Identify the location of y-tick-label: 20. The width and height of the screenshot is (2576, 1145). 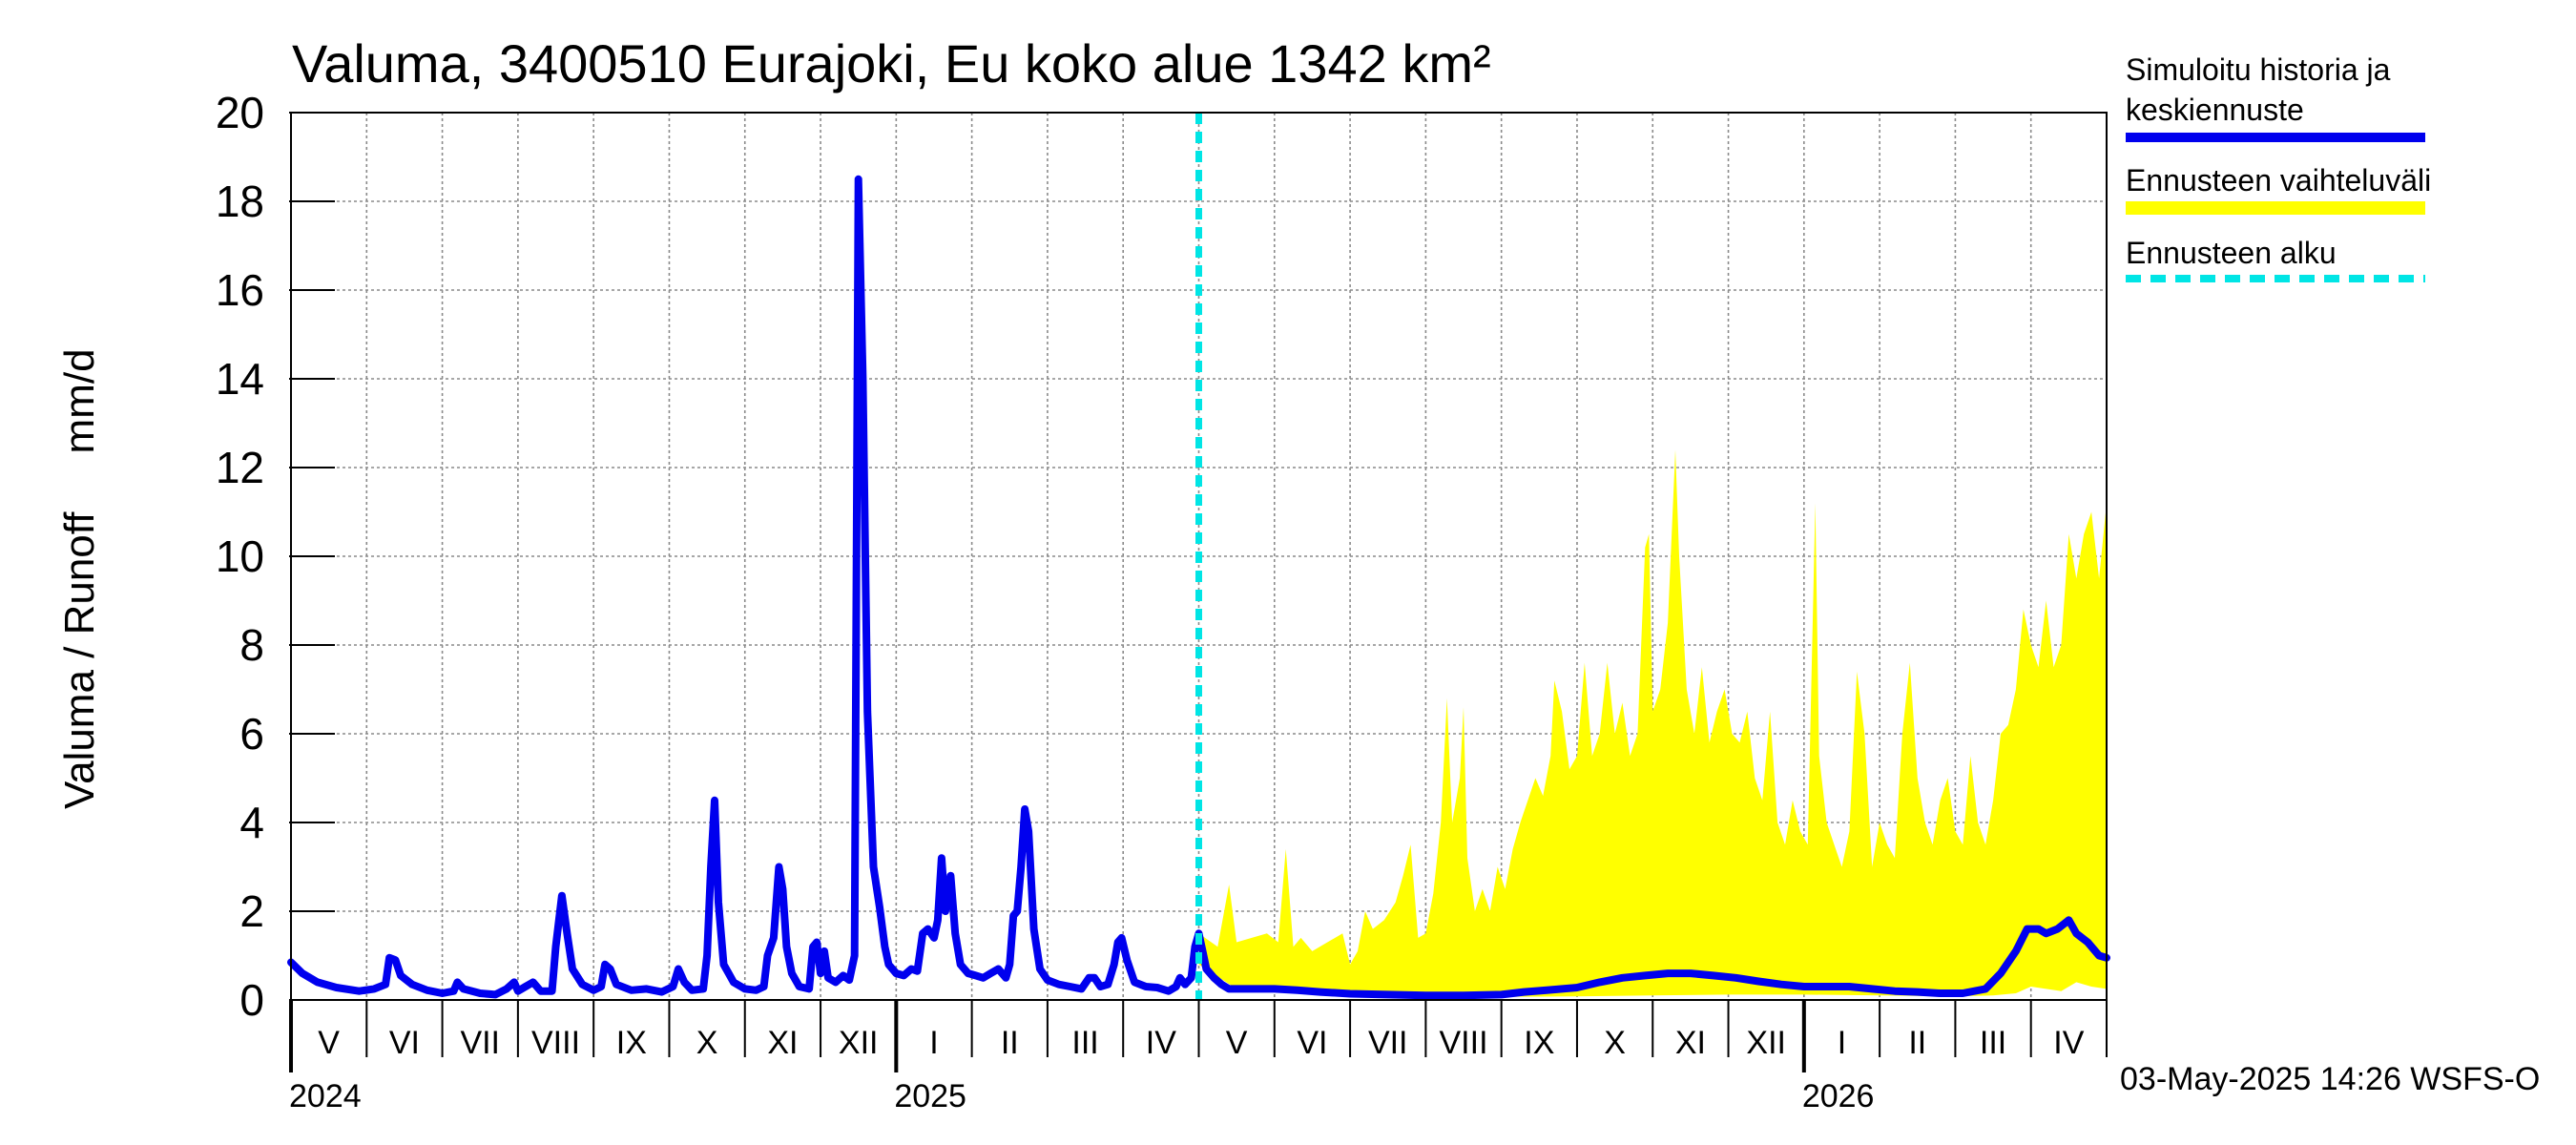
(240, 113).